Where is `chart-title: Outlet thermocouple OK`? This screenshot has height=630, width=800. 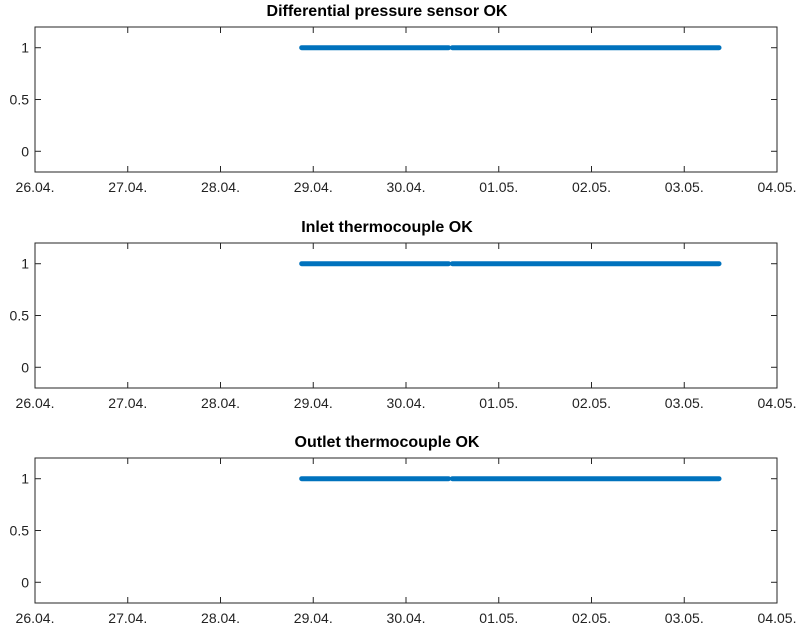
chart-title: Outlet thermocouple OK is located at coordinates (387, 442).